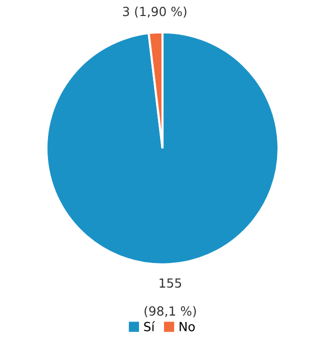 The height and width of the screenshot is (345, 325). What do you see at coordinates (150, 326) in the screenshot?
I see `legend-label: Sí` at bounding box center [150, 326].